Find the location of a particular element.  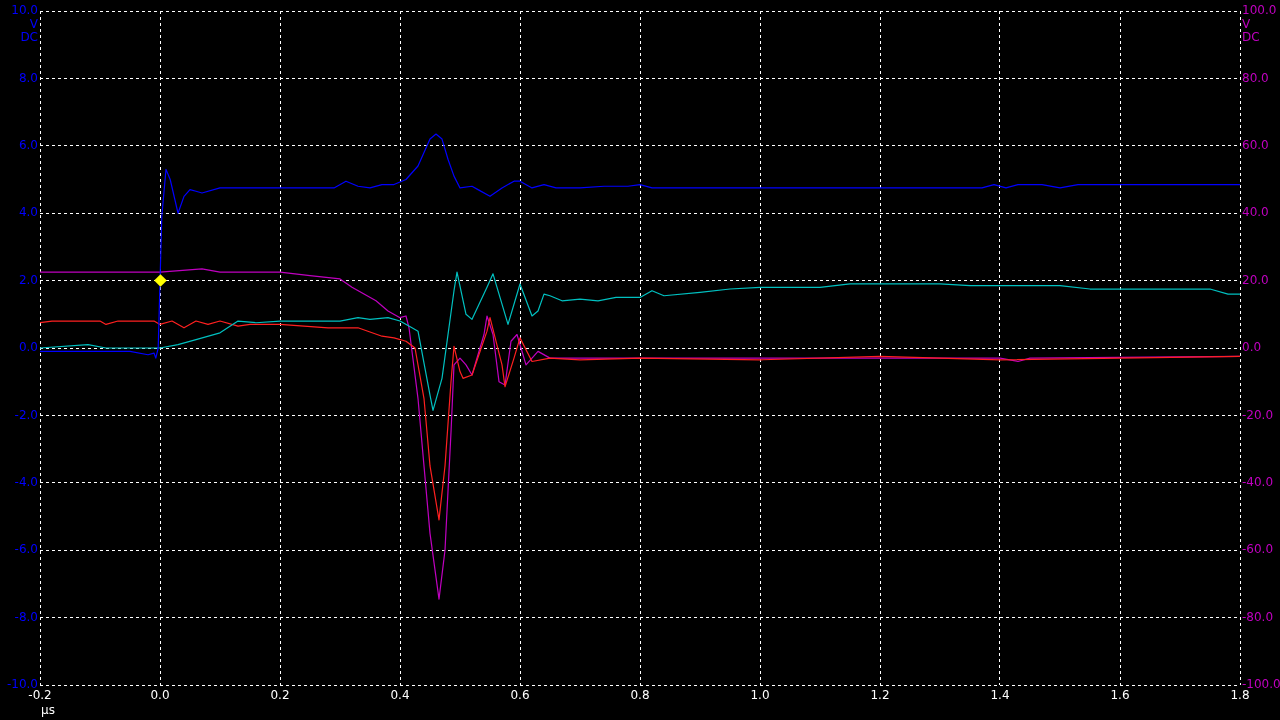

x-tick-label: 1.2 is located at coordinates (880, 695).